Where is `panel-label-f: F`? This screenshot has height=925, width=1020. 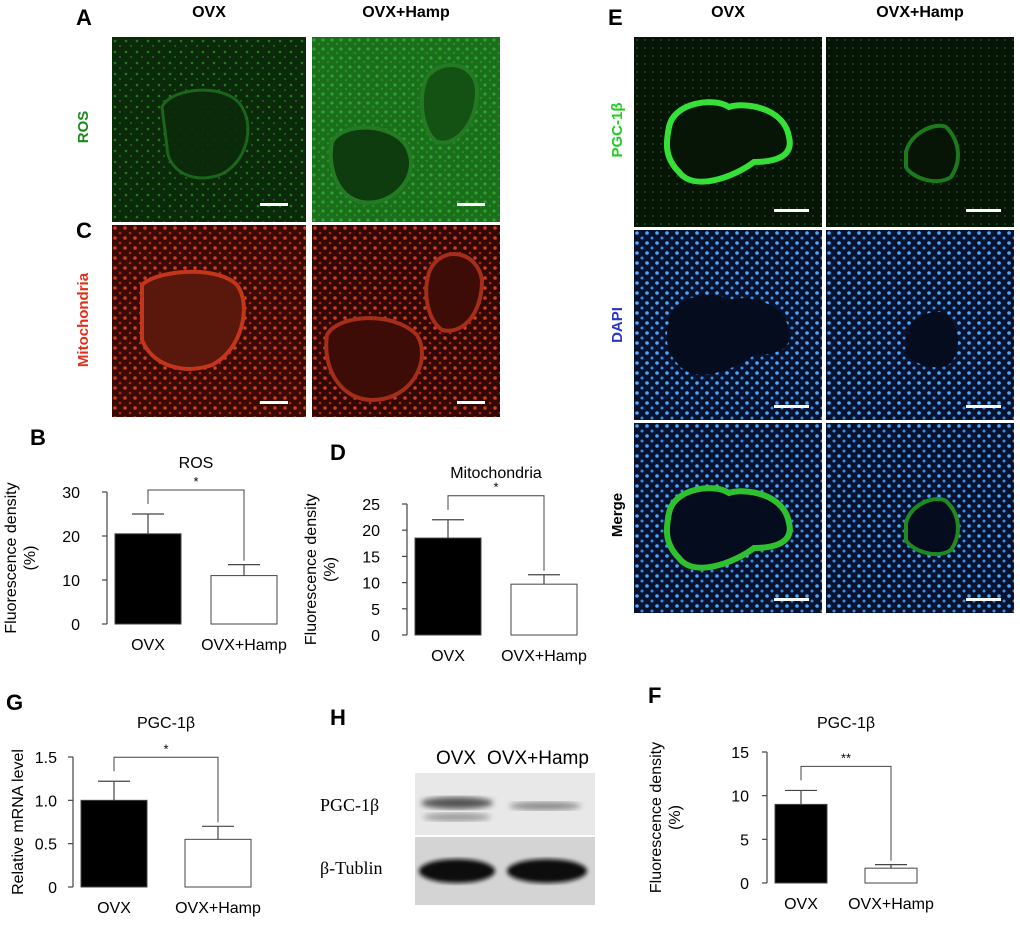 panel-label-f: F is located at coordinates (655, 695).